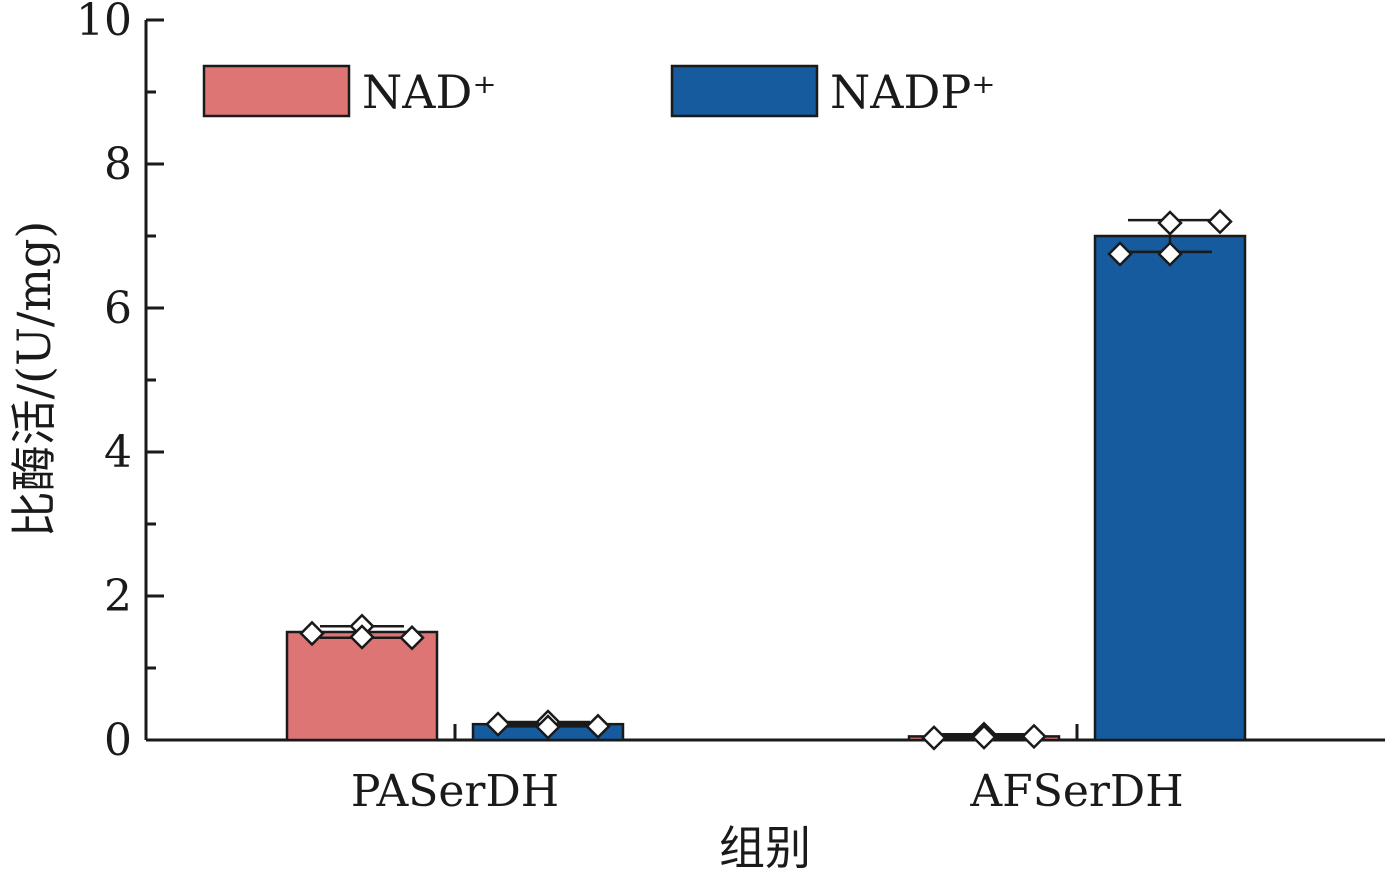 This screenshot has width=1387, height=873. Describe the element at coordinates (276, 91) in the screenshot. I see `legend-swatch-nad` at that location.